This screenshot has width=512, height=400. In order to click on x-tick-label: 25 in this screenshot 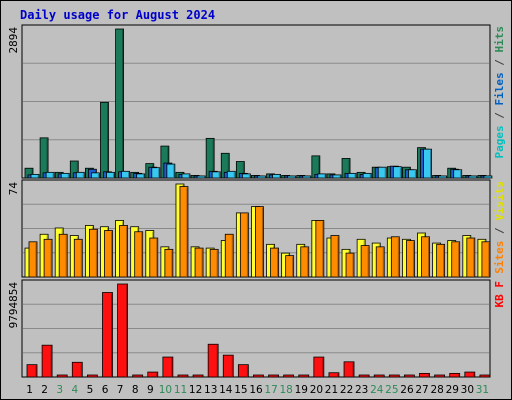, I will do `click(391, 390)`.